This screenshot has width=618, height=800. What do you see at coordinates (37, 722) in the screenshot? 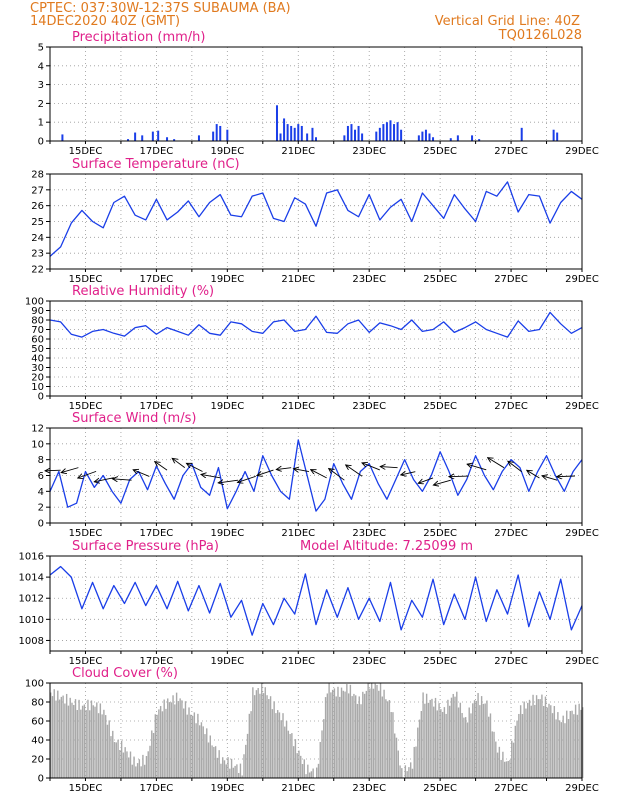
I see `y-tick-label: 60` at bounding box center [37, 722].